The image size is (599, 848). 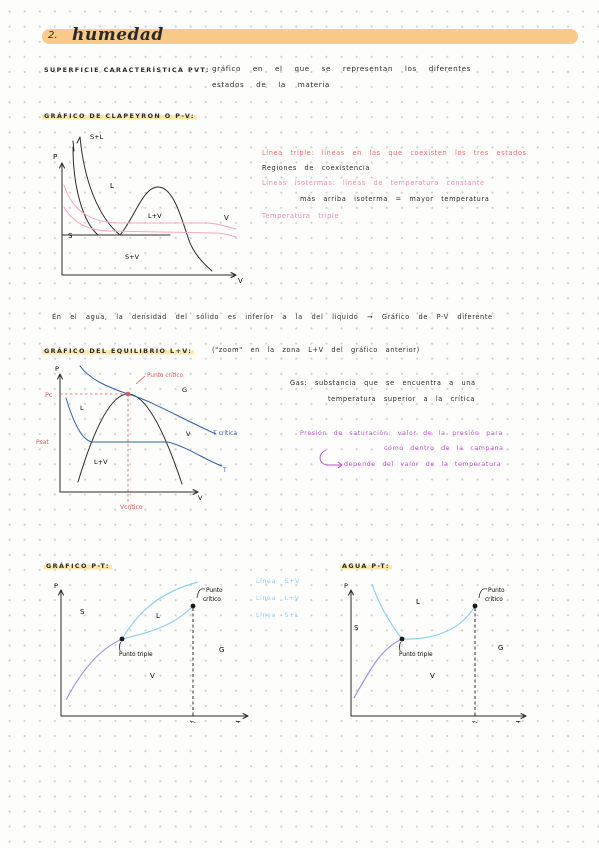 I want to click on water-pt-tc-label: Tc, so click(x=474, y=722).